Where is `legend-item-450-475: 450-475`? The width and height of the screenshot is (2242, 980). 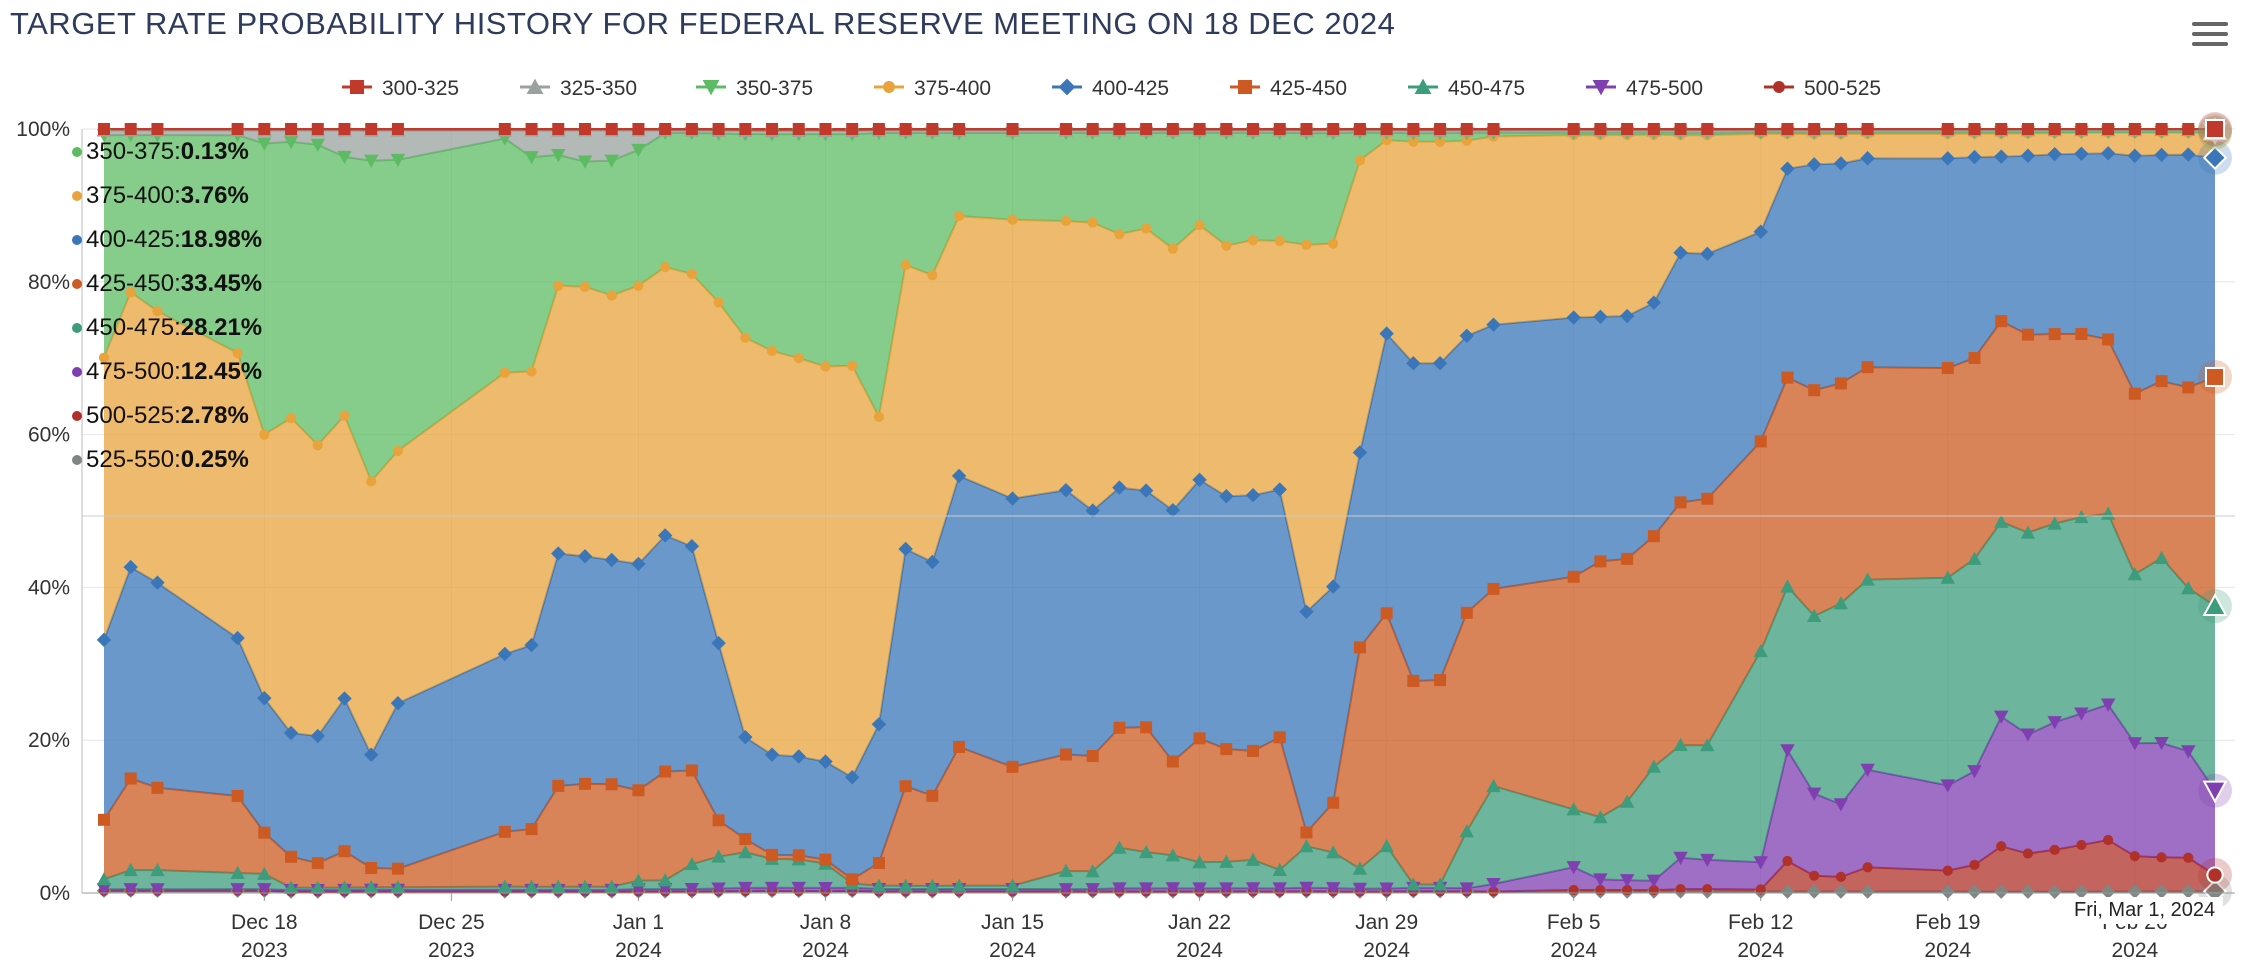
legend-item-450-475: 450-475 is located at coordinates (1466, 88).